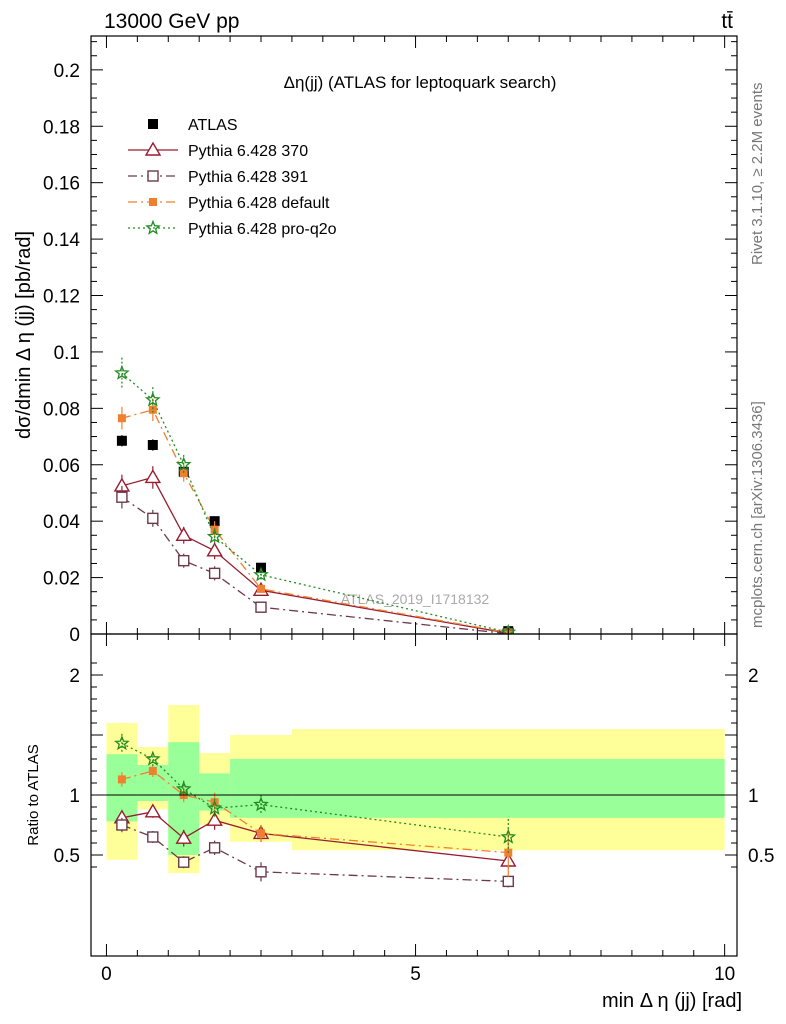 Image resolution: width=786 pixels, height=1024 pixels. I want to click on rivet-label: Rivet 3.1.10, ≥ 2.2M events, so click(757, 174).